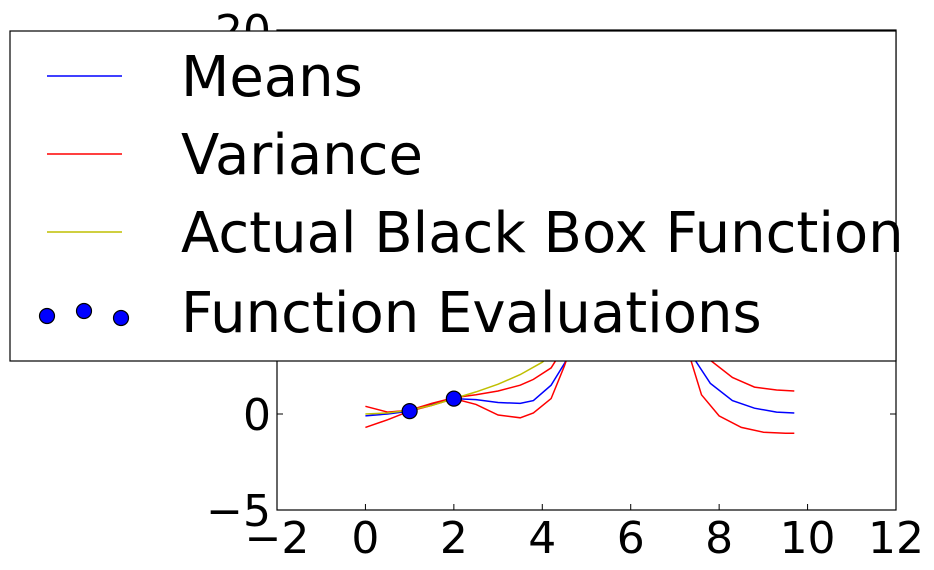 The width and height of the screenshot is (934, 570). What do you see at coordinates (896, 538) in the screenshot?
I see `x-tick-label: 12` at bounding box center [896, 538].